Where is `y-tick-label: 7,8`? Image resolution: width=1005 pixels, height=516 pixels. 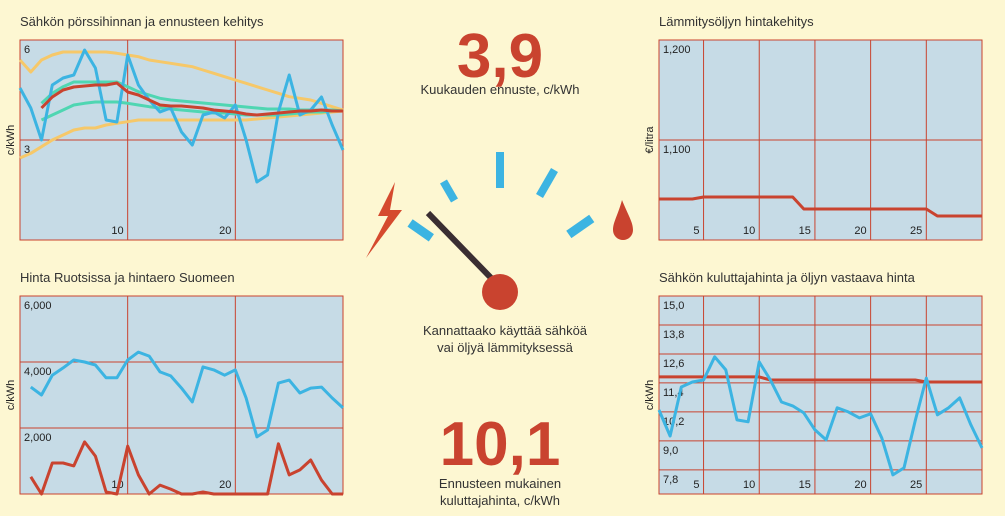
y-tick-label: 7,8 is located at coordinates (670, 480).